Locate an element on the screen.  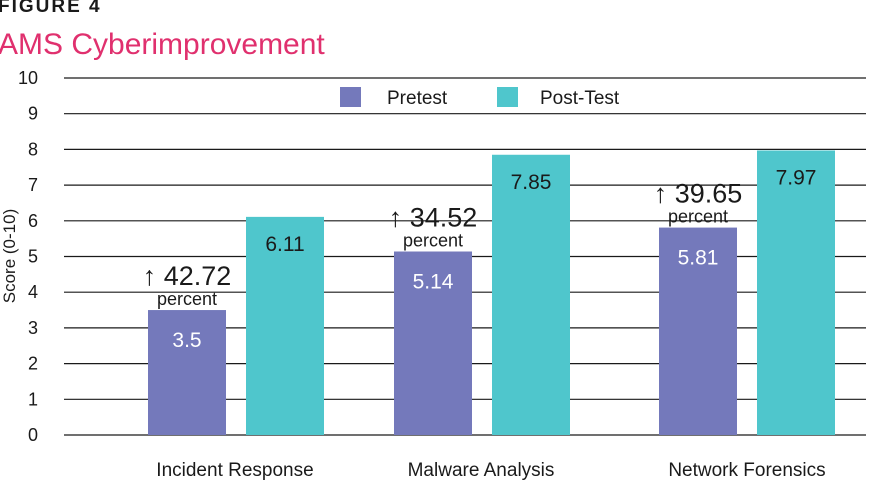
y-tick-label: 0 is located at coordinates (33, 435).